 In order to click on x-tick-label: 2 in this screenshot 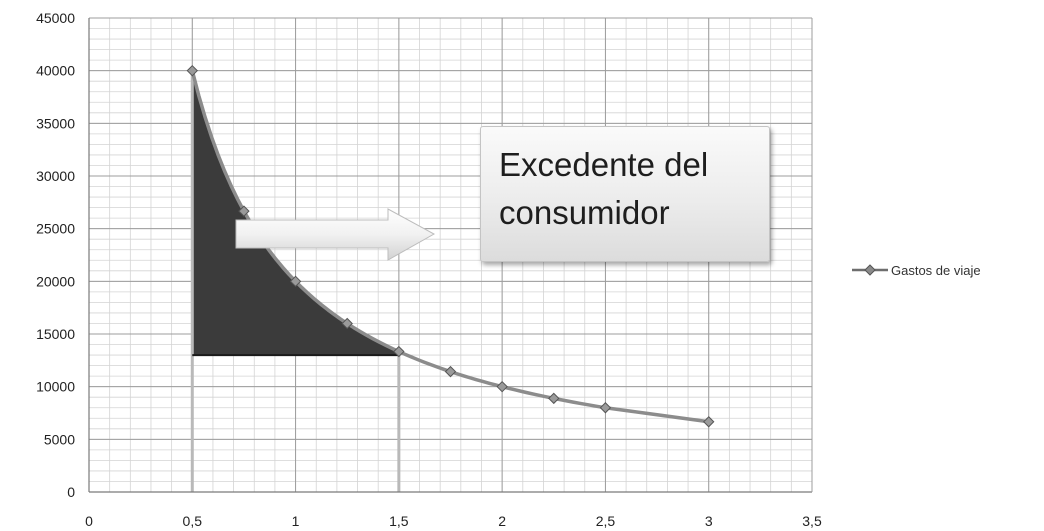, I will do `click(502, 521)`.